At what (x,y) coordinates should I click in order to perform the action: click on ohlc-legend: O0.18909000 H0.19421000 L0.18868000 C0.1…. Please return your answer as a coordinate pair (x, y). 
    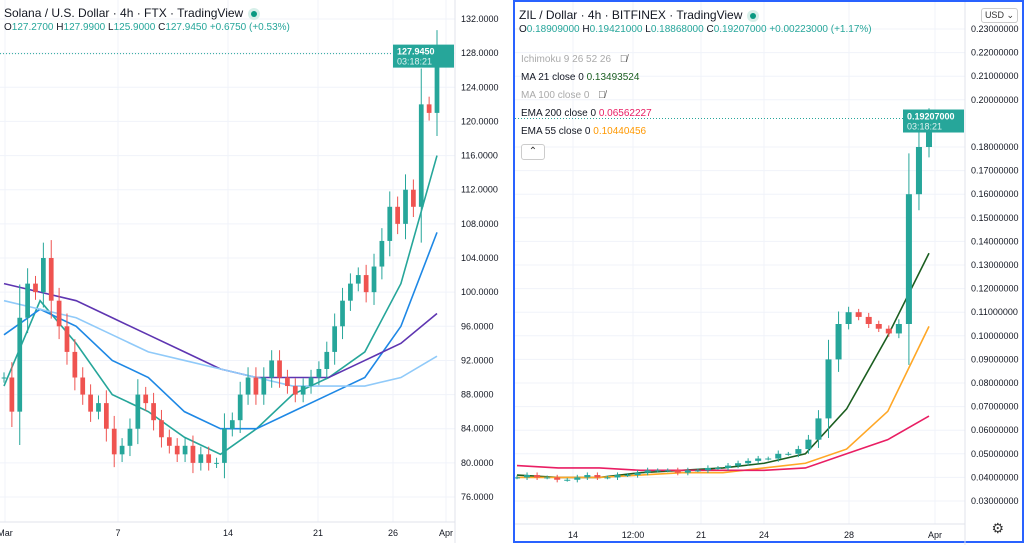
    Looking at the image, I should click on (695, 29).